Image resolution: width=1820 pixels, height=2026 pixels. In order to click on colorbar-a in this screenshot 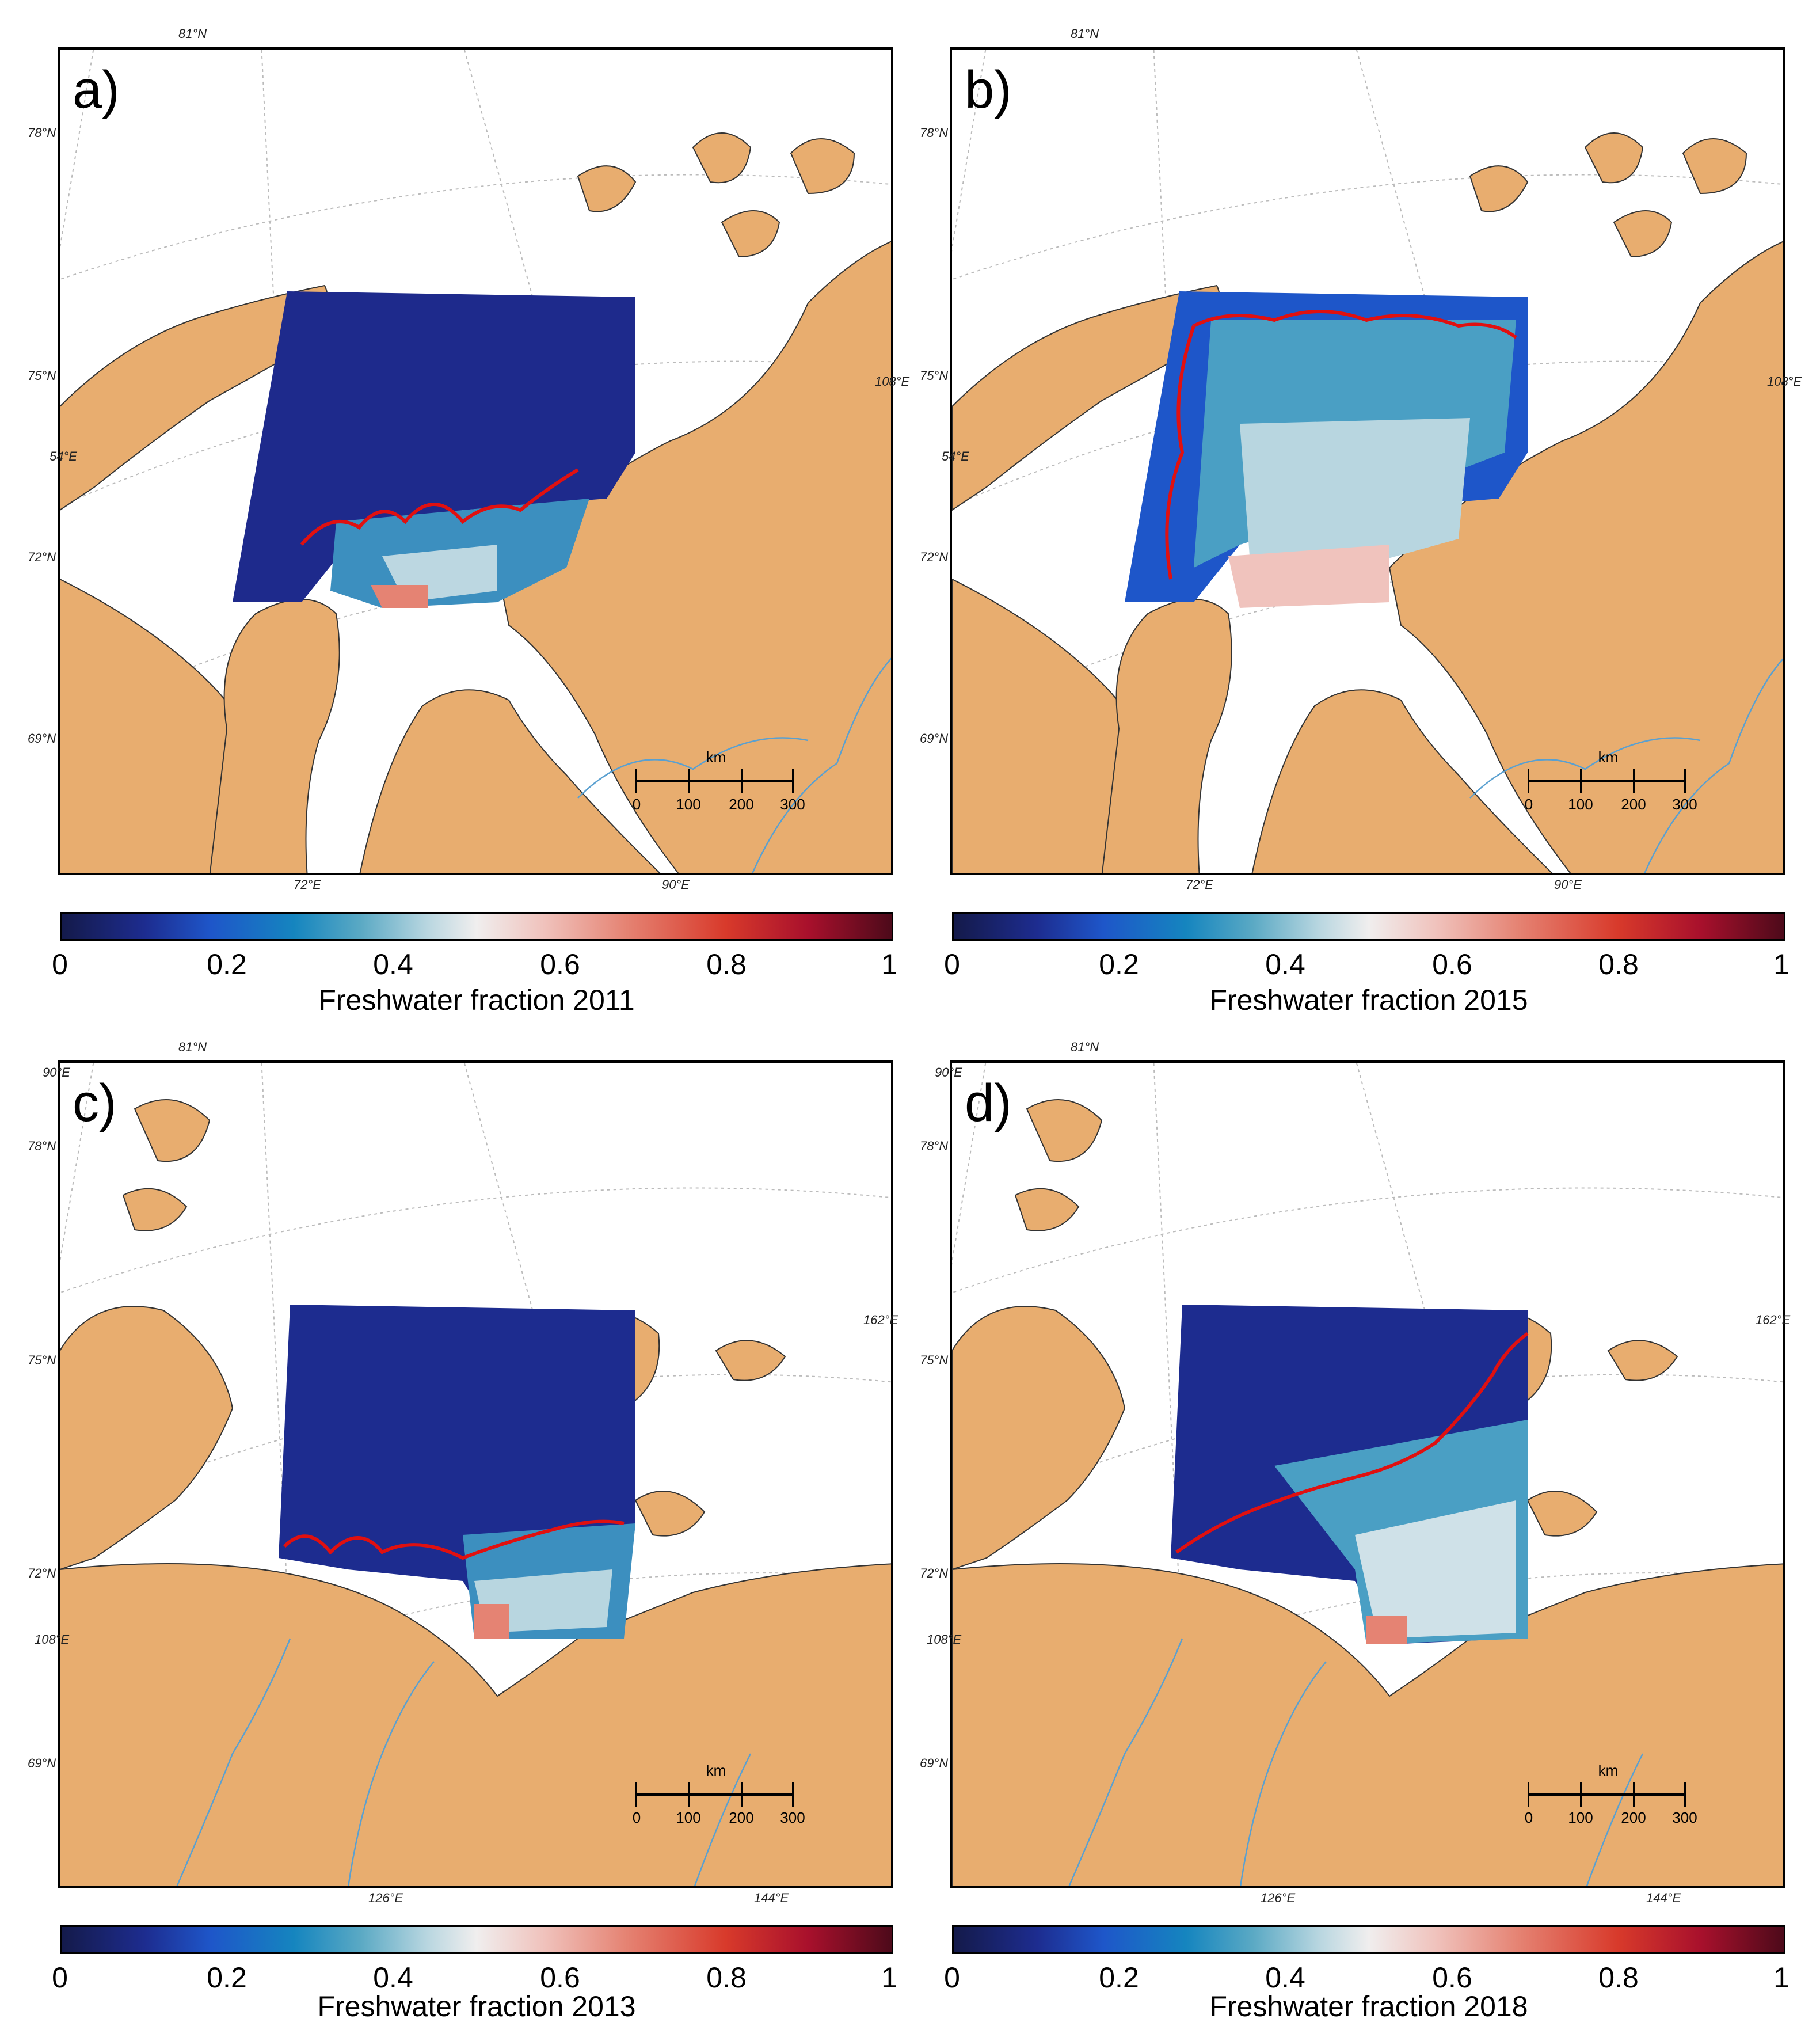, I will do `click(476, 926)`.